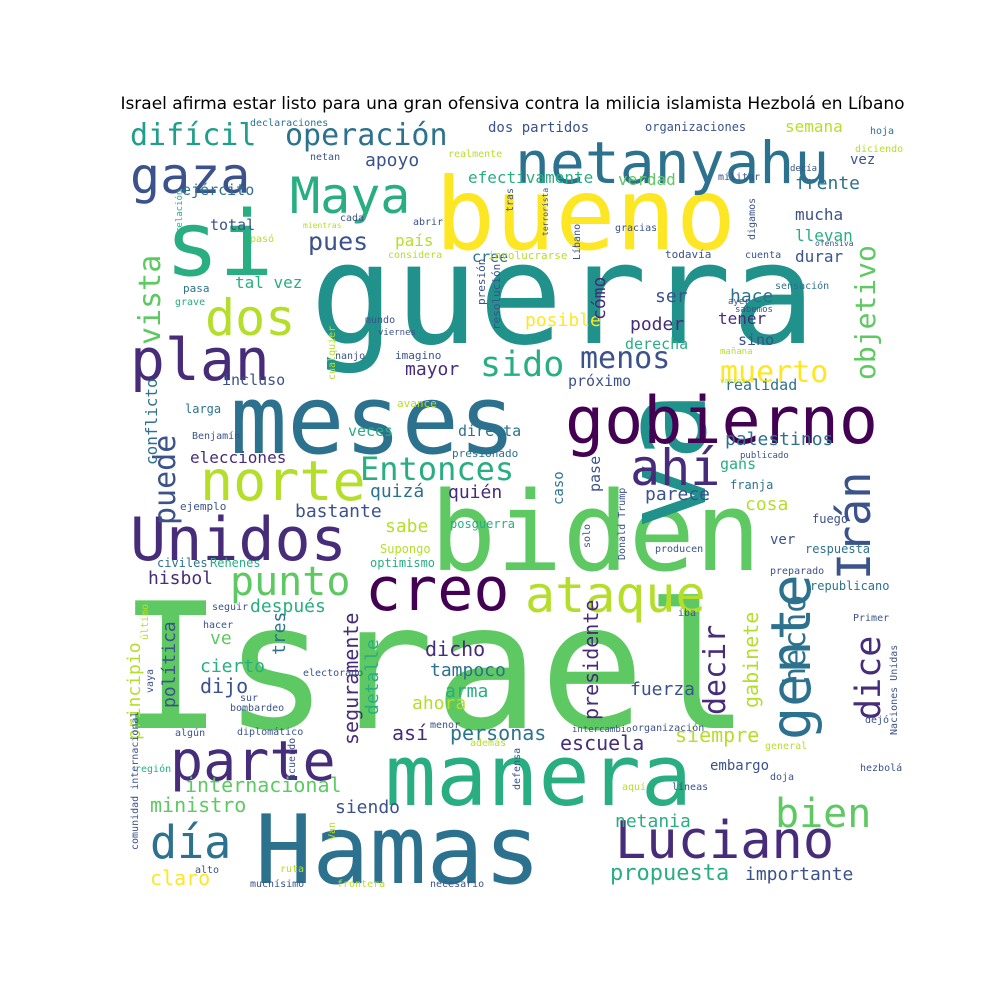 The width and height of the screenshot is (1000, 1000). What do you see at coordinates (538, 128) in the screenshot?
I see `cloud-word-dos-partidos: dos partidos` at bounding box center [538, 128].